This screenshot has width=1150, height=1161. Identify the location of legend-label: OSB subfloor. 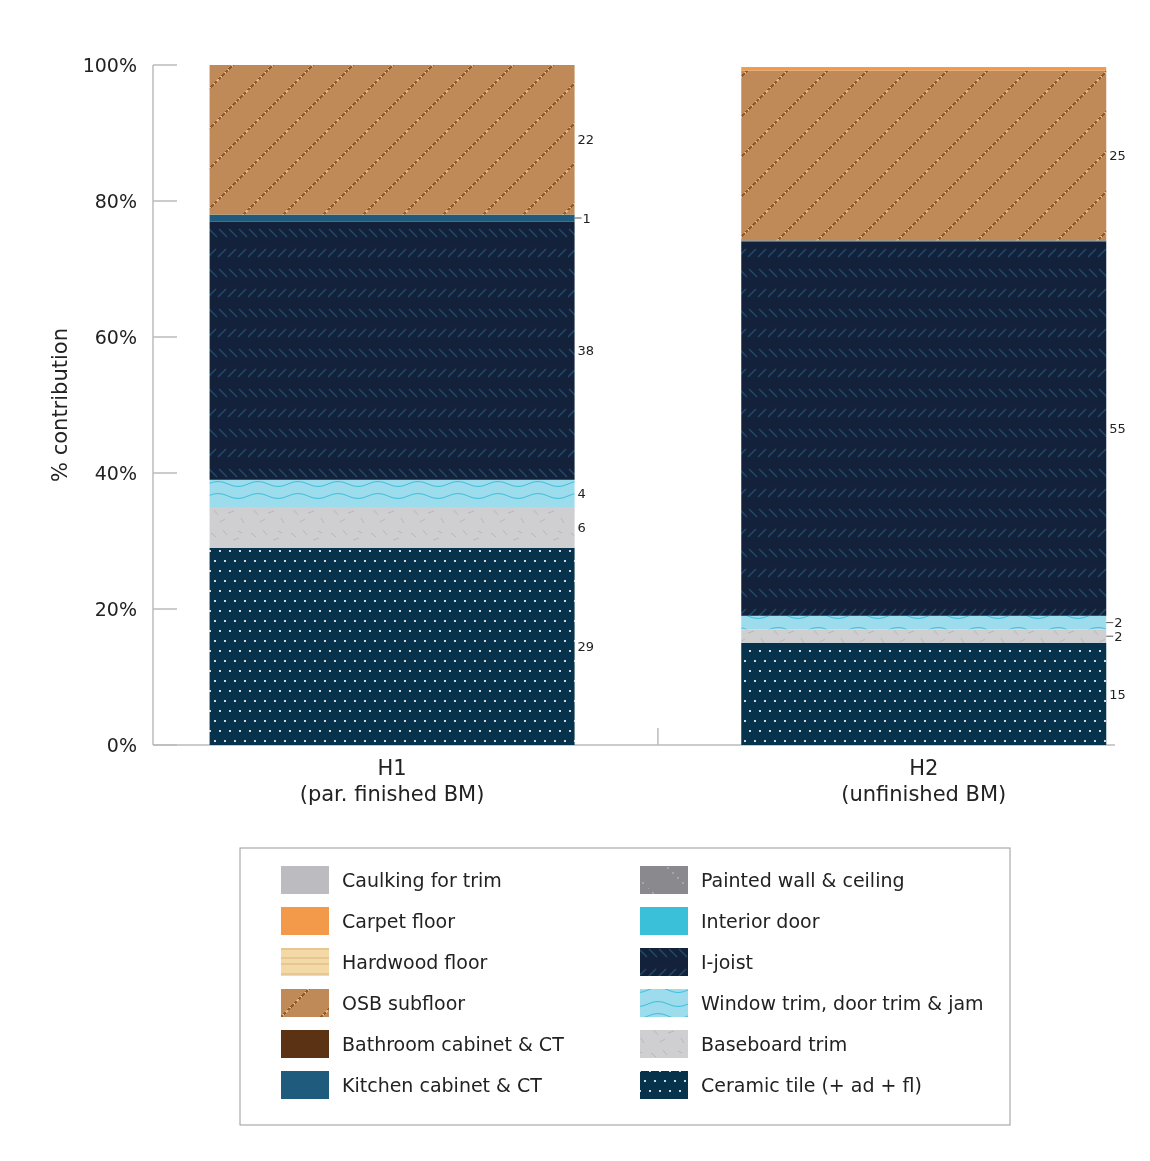
(404, 1002).